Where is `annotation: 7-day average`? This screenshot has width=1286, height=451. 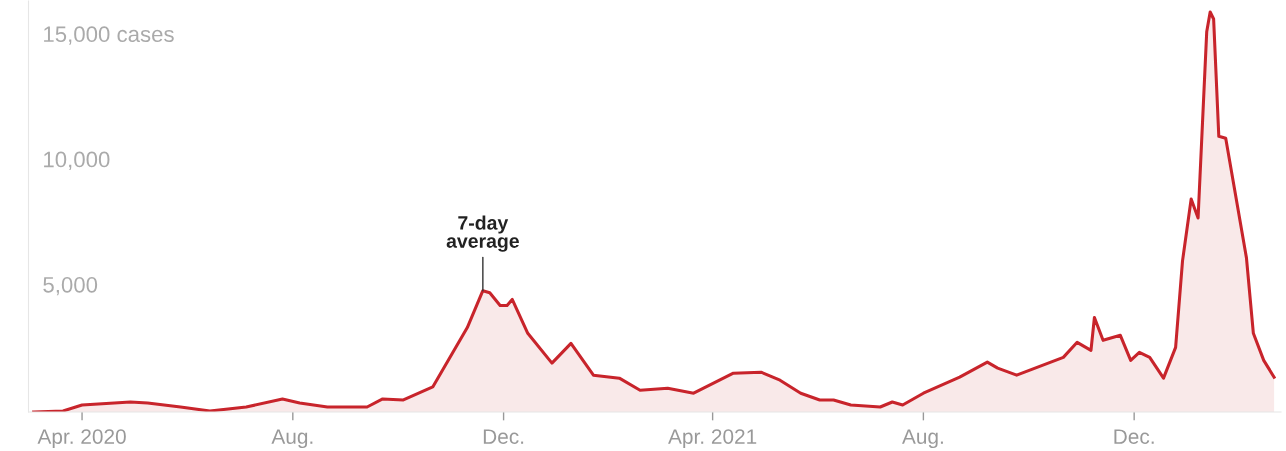 annotation: 7-day average is located at coordinates (482, 233).